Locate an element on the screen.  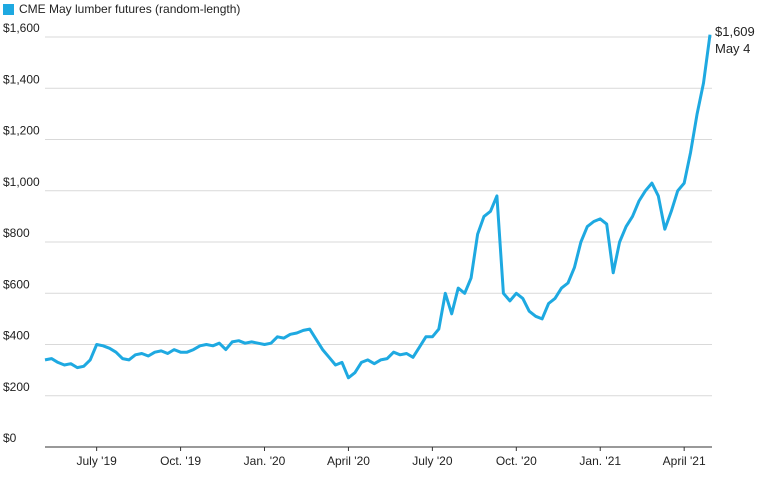
end-value-label: $1,609 is located at coordinates (735, 31).